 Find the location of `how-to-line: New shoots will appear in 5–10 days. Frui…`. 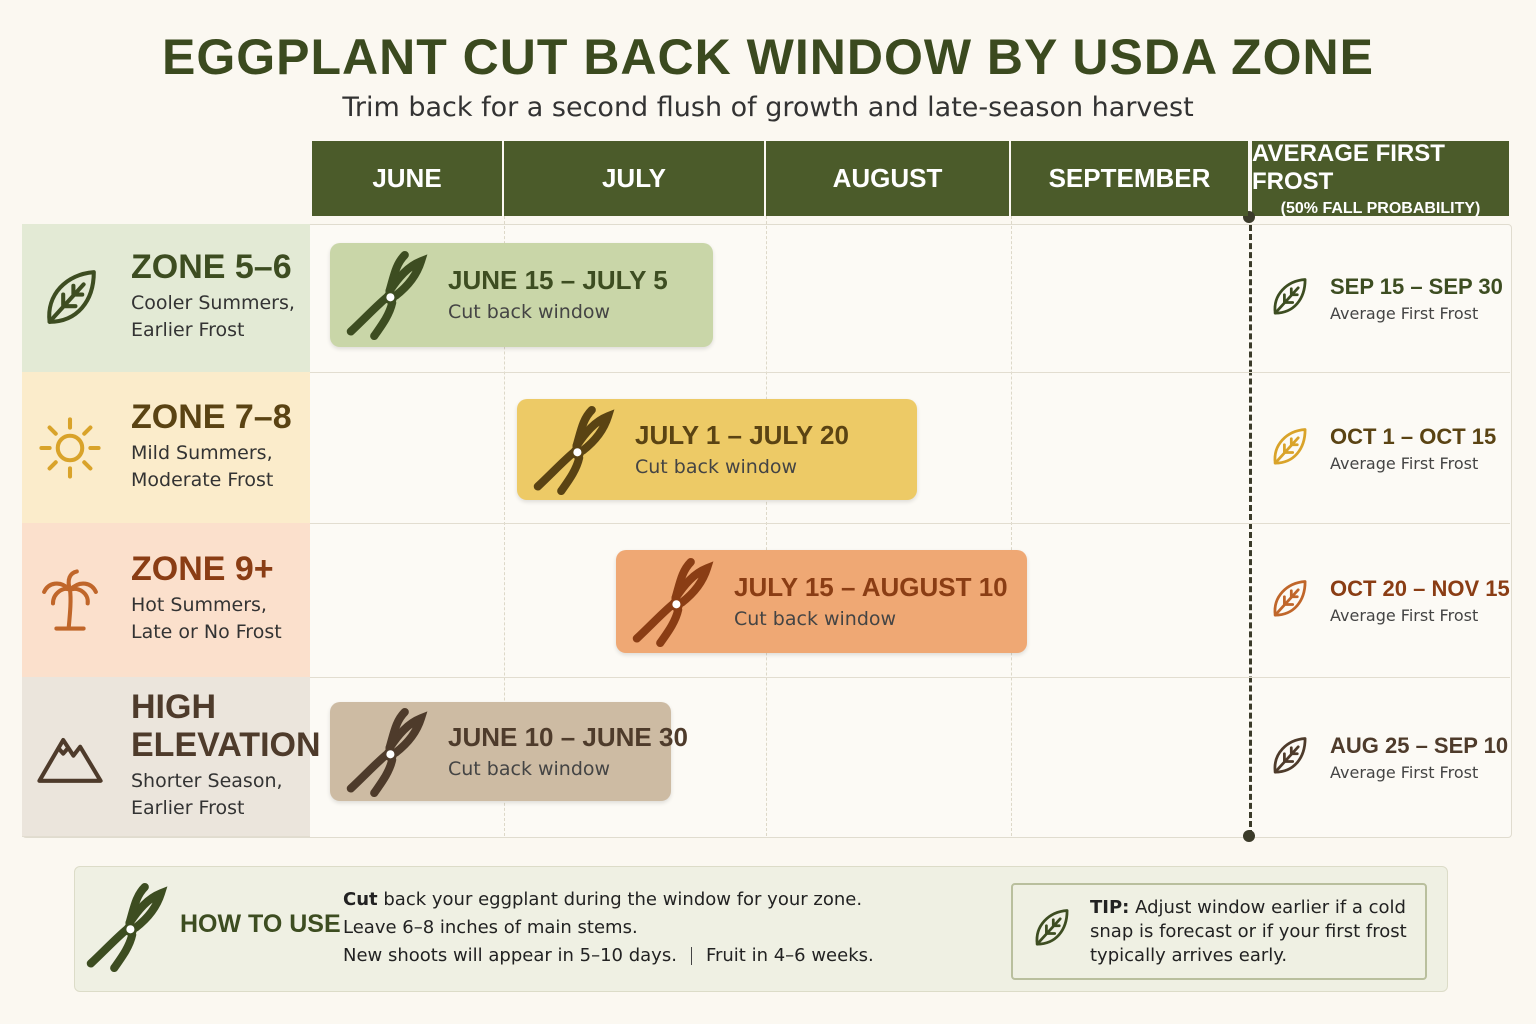

how-to-line: New shoots will appear in 5–10 days. Frui… is located at coordinates (608, 956).